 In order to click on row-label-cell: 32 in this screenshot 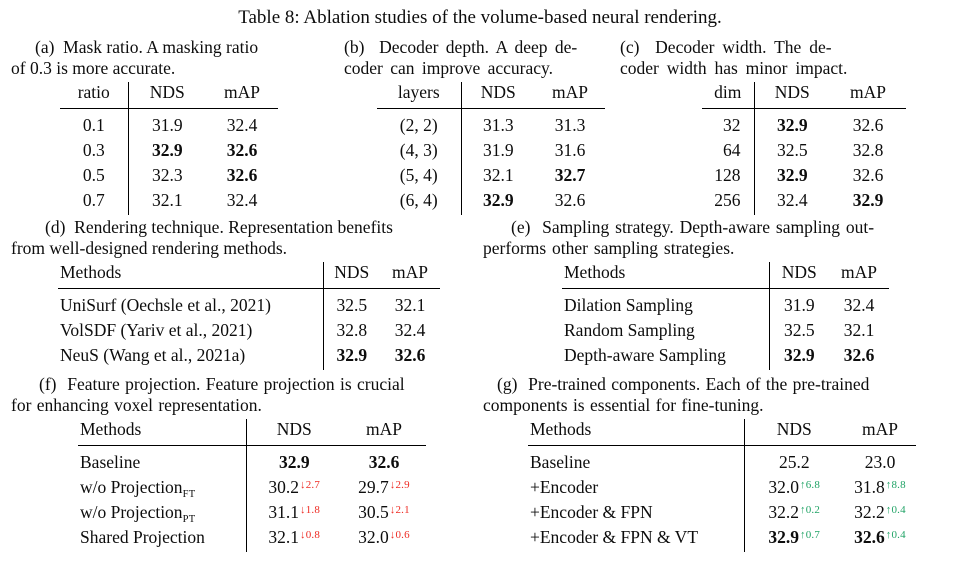, I will do `click(728, 123)`.